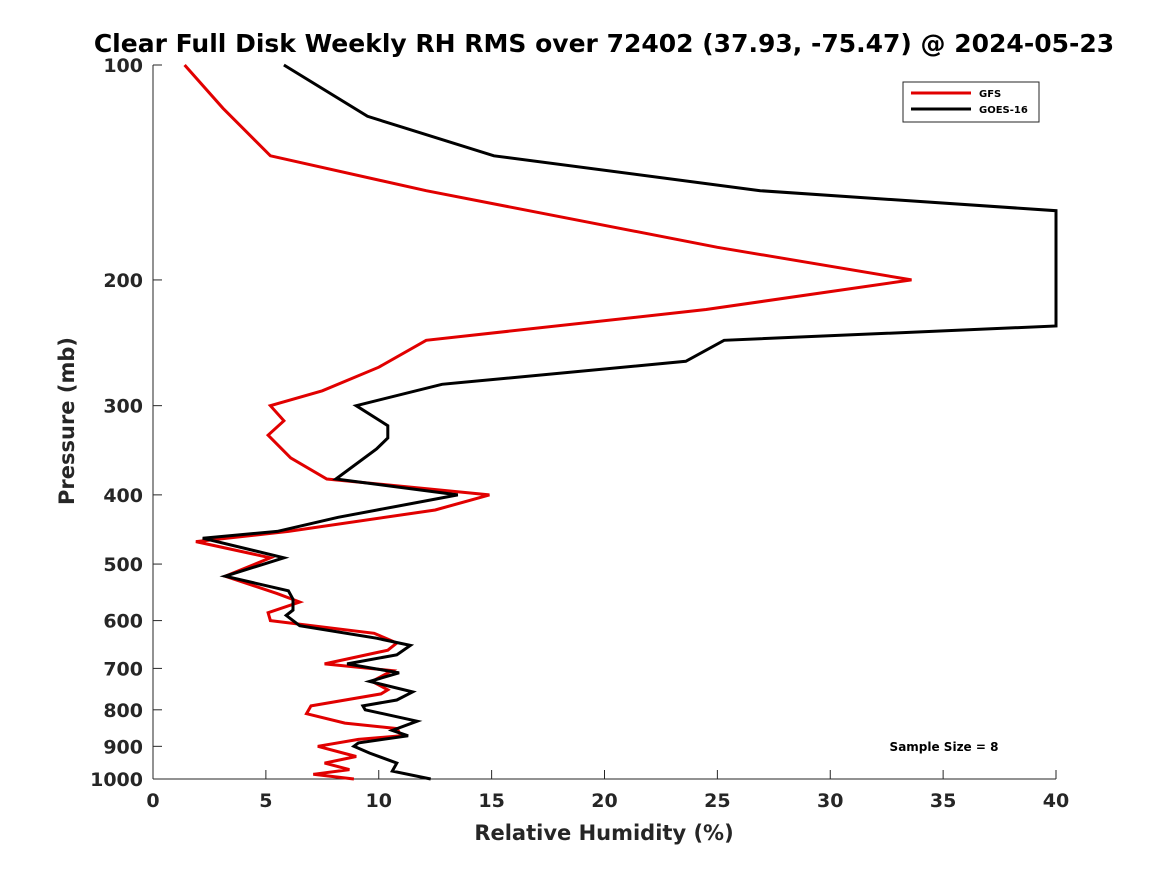 This screenshot has width=1167, height=879. What do you see at coordinates (123, 66) in the screenshot?
I see `y-tick-label: 100` at bounding box center [123, 66].